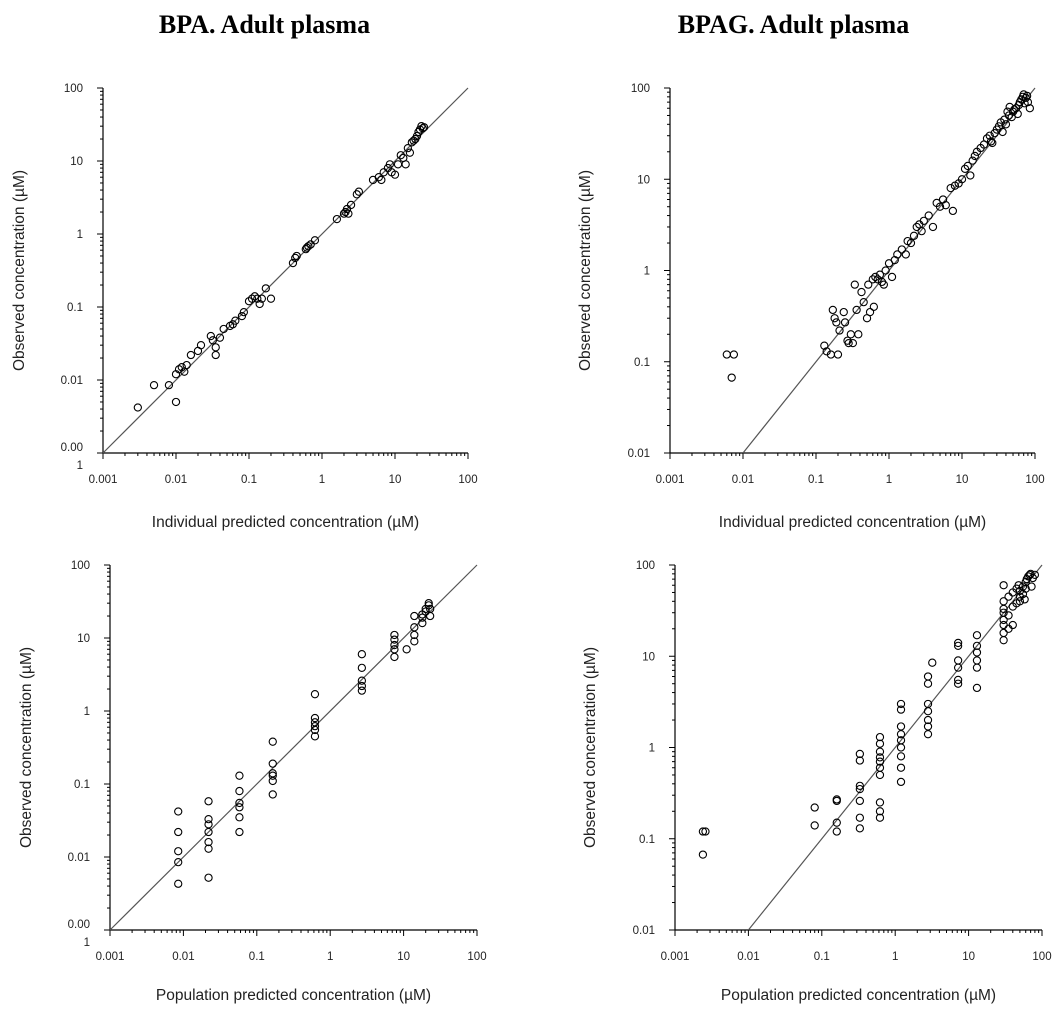  I want to click on panel-top-left-y-tick-label: 0.00, so click(72, 448).